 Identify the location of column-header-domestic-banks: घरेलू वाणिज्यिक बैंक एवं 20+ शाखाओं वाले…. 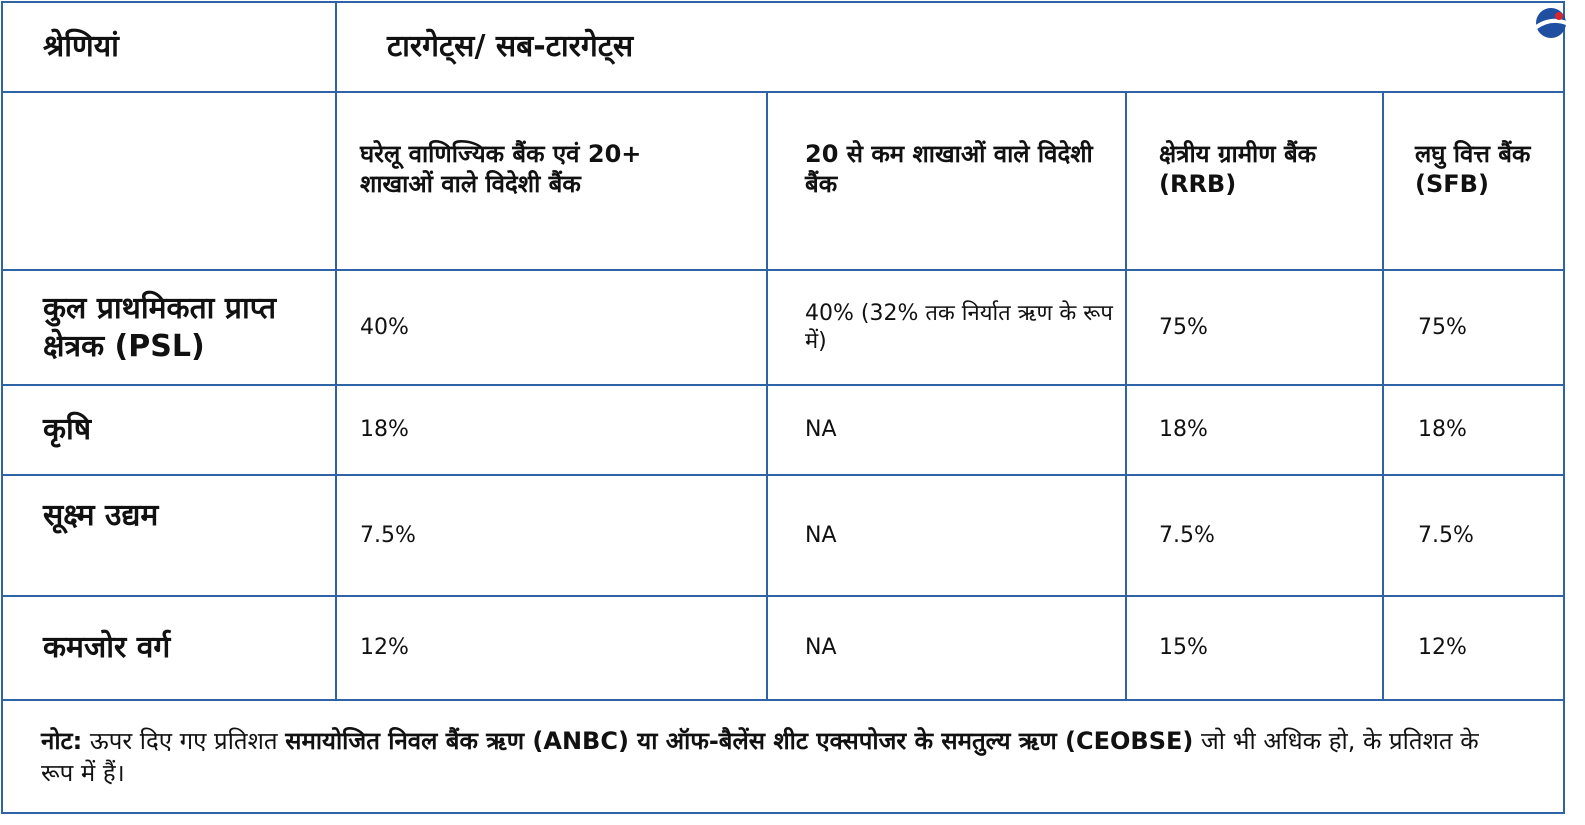
(501, 169).